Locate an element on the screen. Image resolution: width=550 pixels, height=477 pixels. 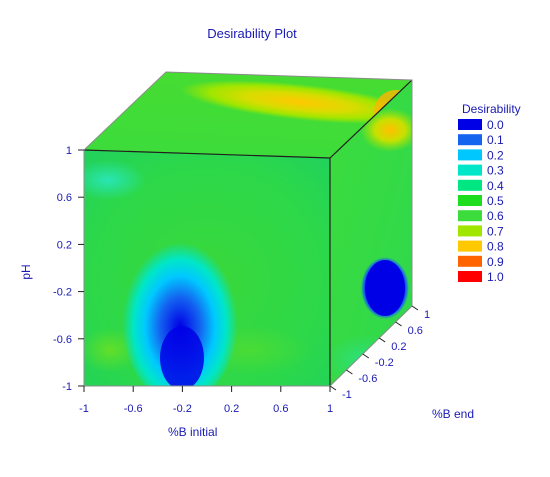
z-tick-label: 0.2 is located at coordinates (398, 347).